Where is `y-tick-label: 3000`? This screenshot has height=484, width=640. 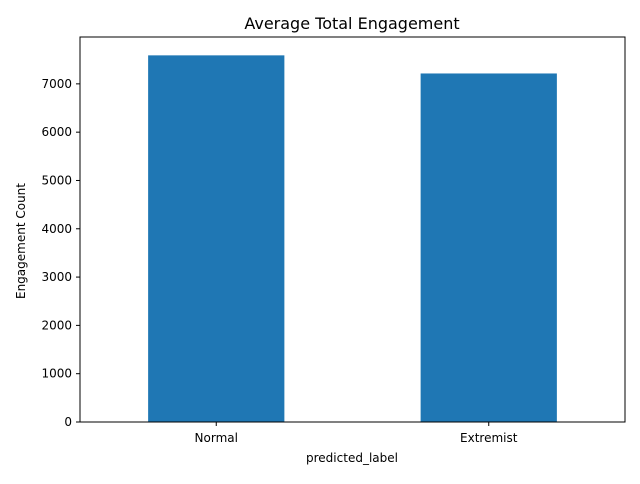
y-tick-label: 3000 is located at coordinates (56, 277).